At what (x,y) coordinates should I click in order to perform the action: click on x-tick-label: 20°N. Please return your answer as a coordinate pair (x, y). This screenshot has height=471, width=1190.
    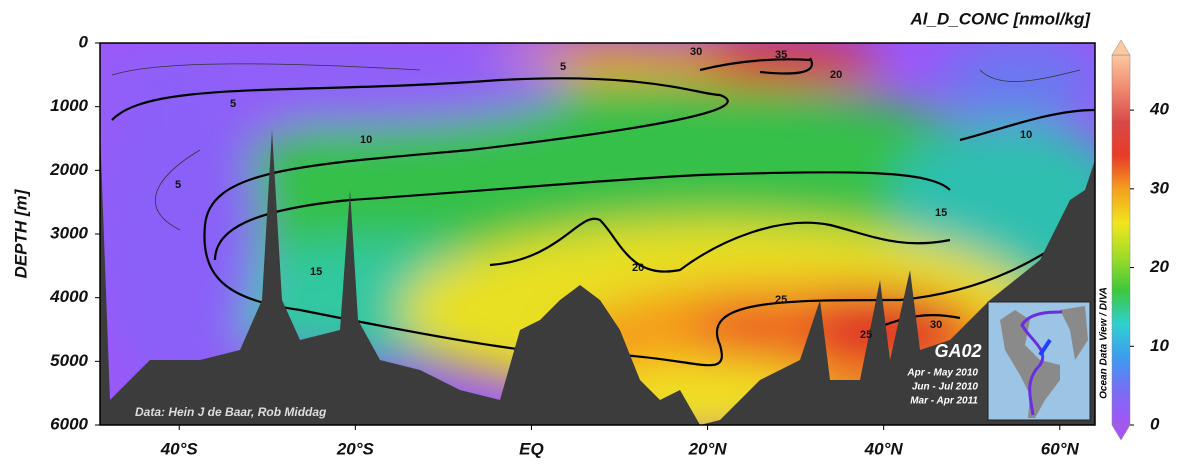
    Looking at the image, I should click on (708, 448).